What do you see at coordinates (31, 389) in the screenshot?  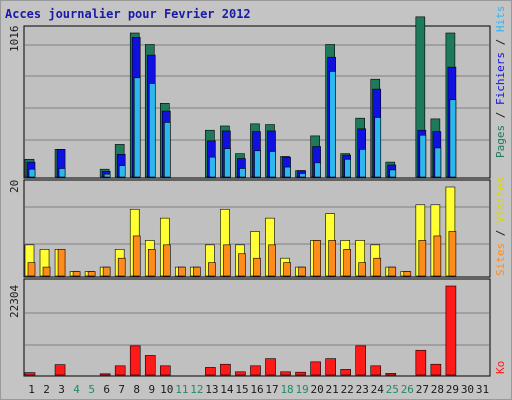 I see `x-label-day-1: 1` at bounding box center [31, 389].